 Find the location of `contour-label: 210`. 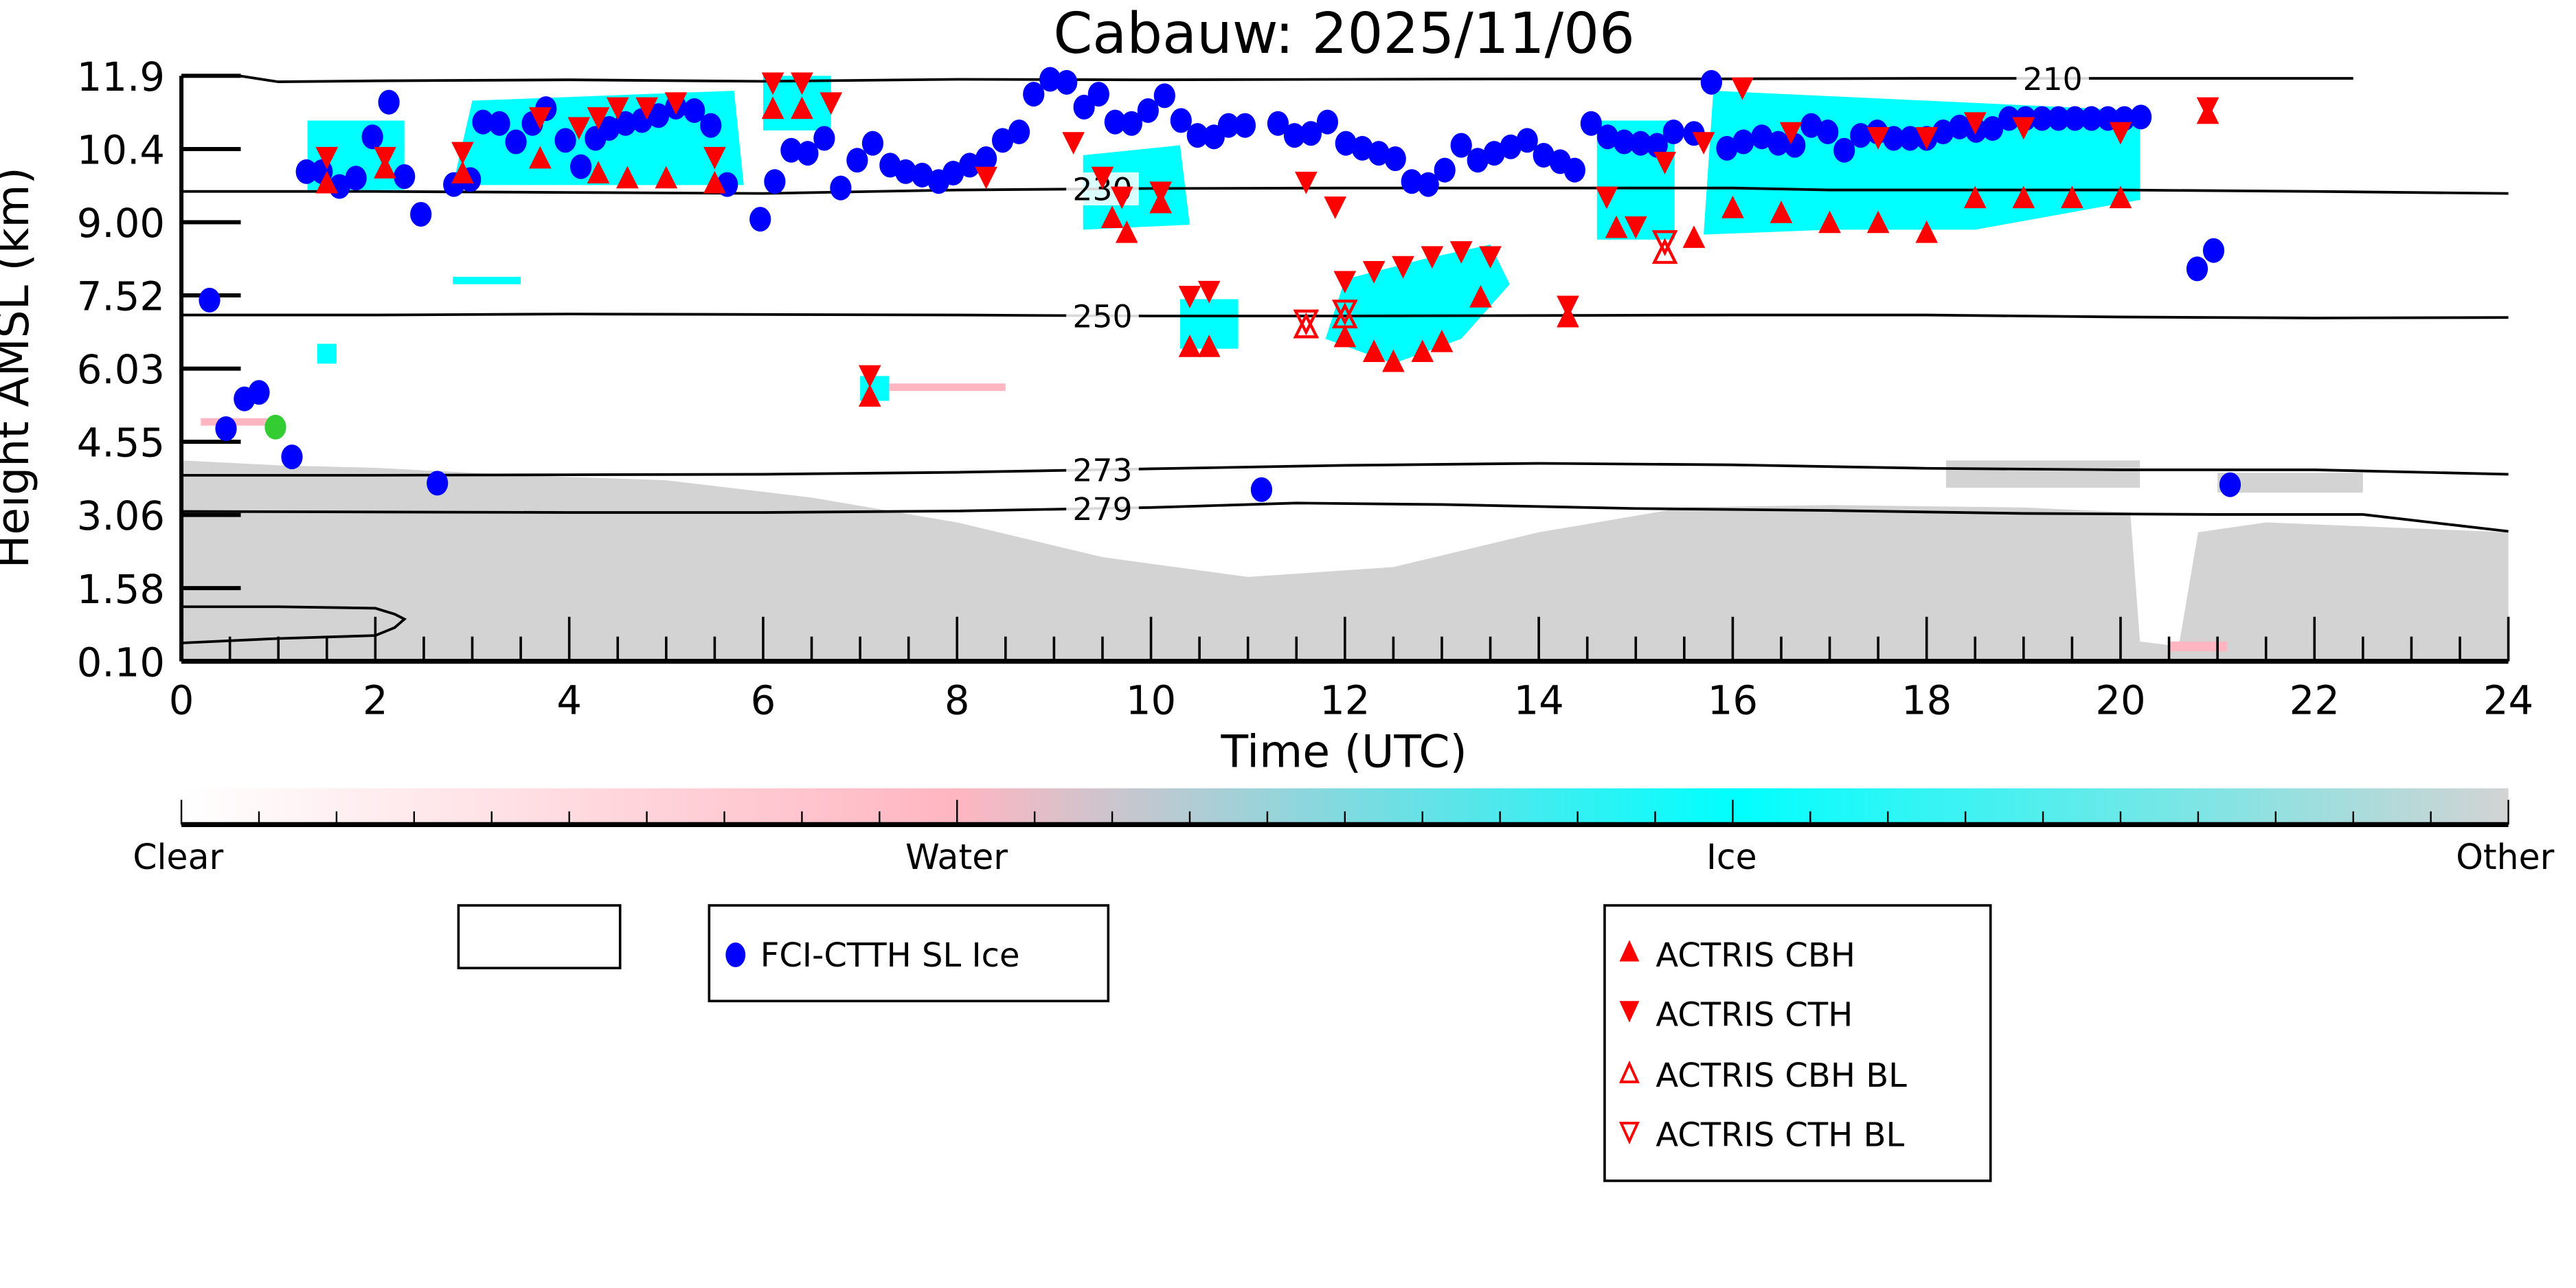

contour-label: 210 is located at coordinates (2053, 79).